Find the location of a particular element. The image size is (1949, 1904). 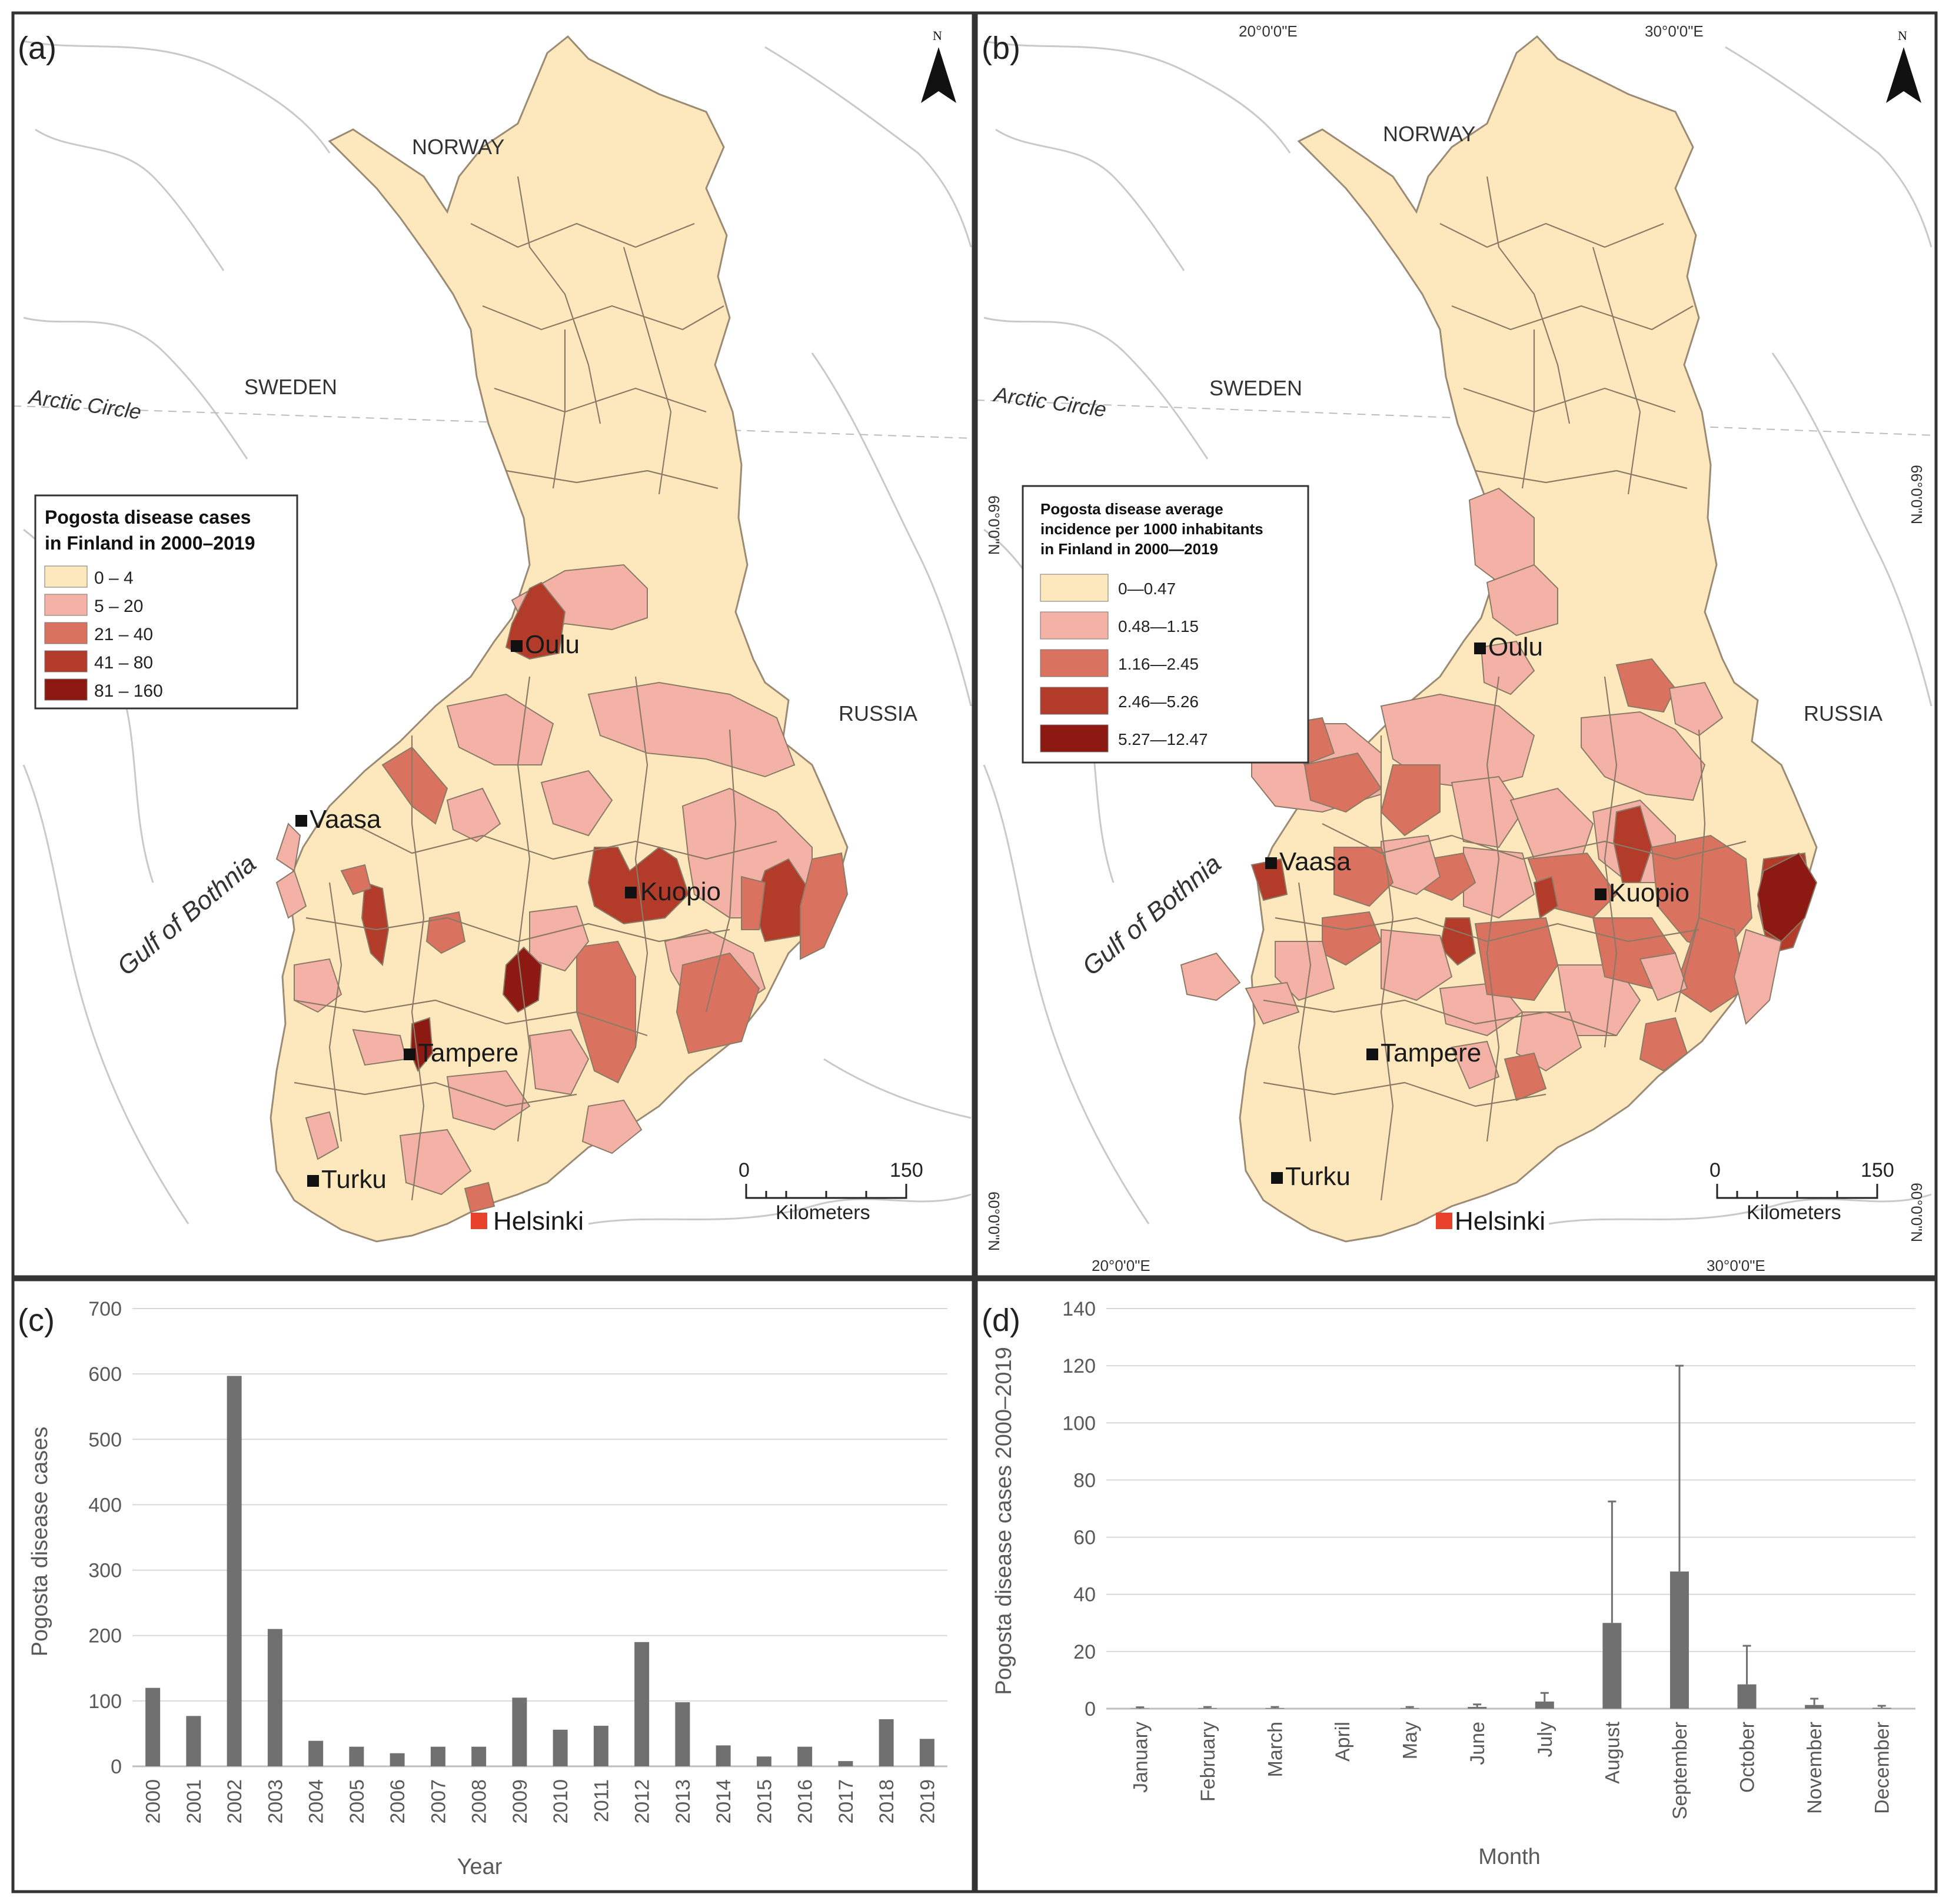

city-marker-oulu-b is located at coordinates (1480, 648).